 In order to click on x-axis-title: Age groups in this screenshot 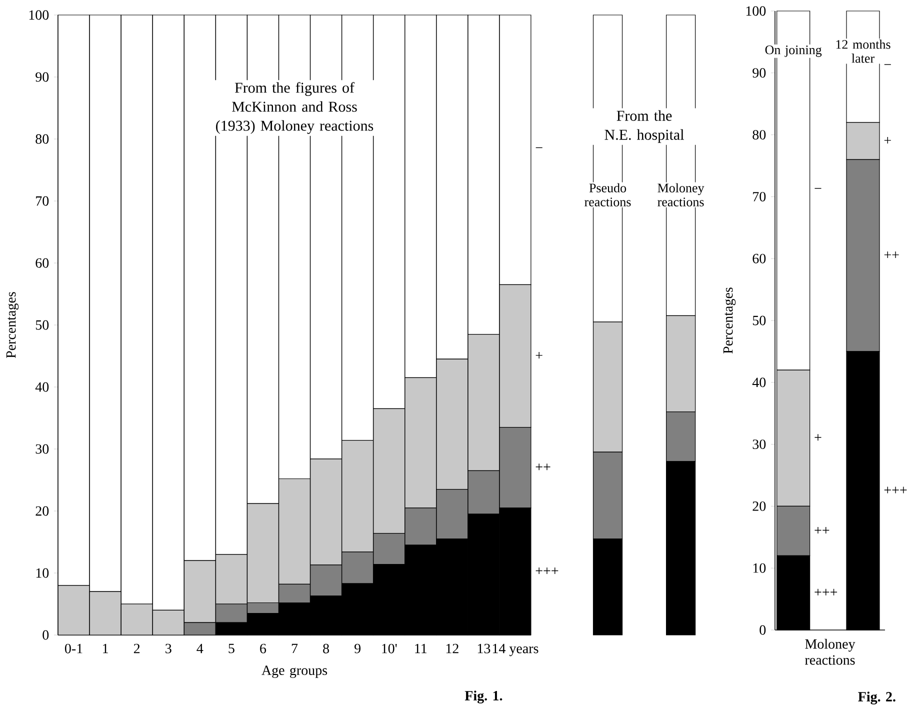, I will do `click(295, 672)`.